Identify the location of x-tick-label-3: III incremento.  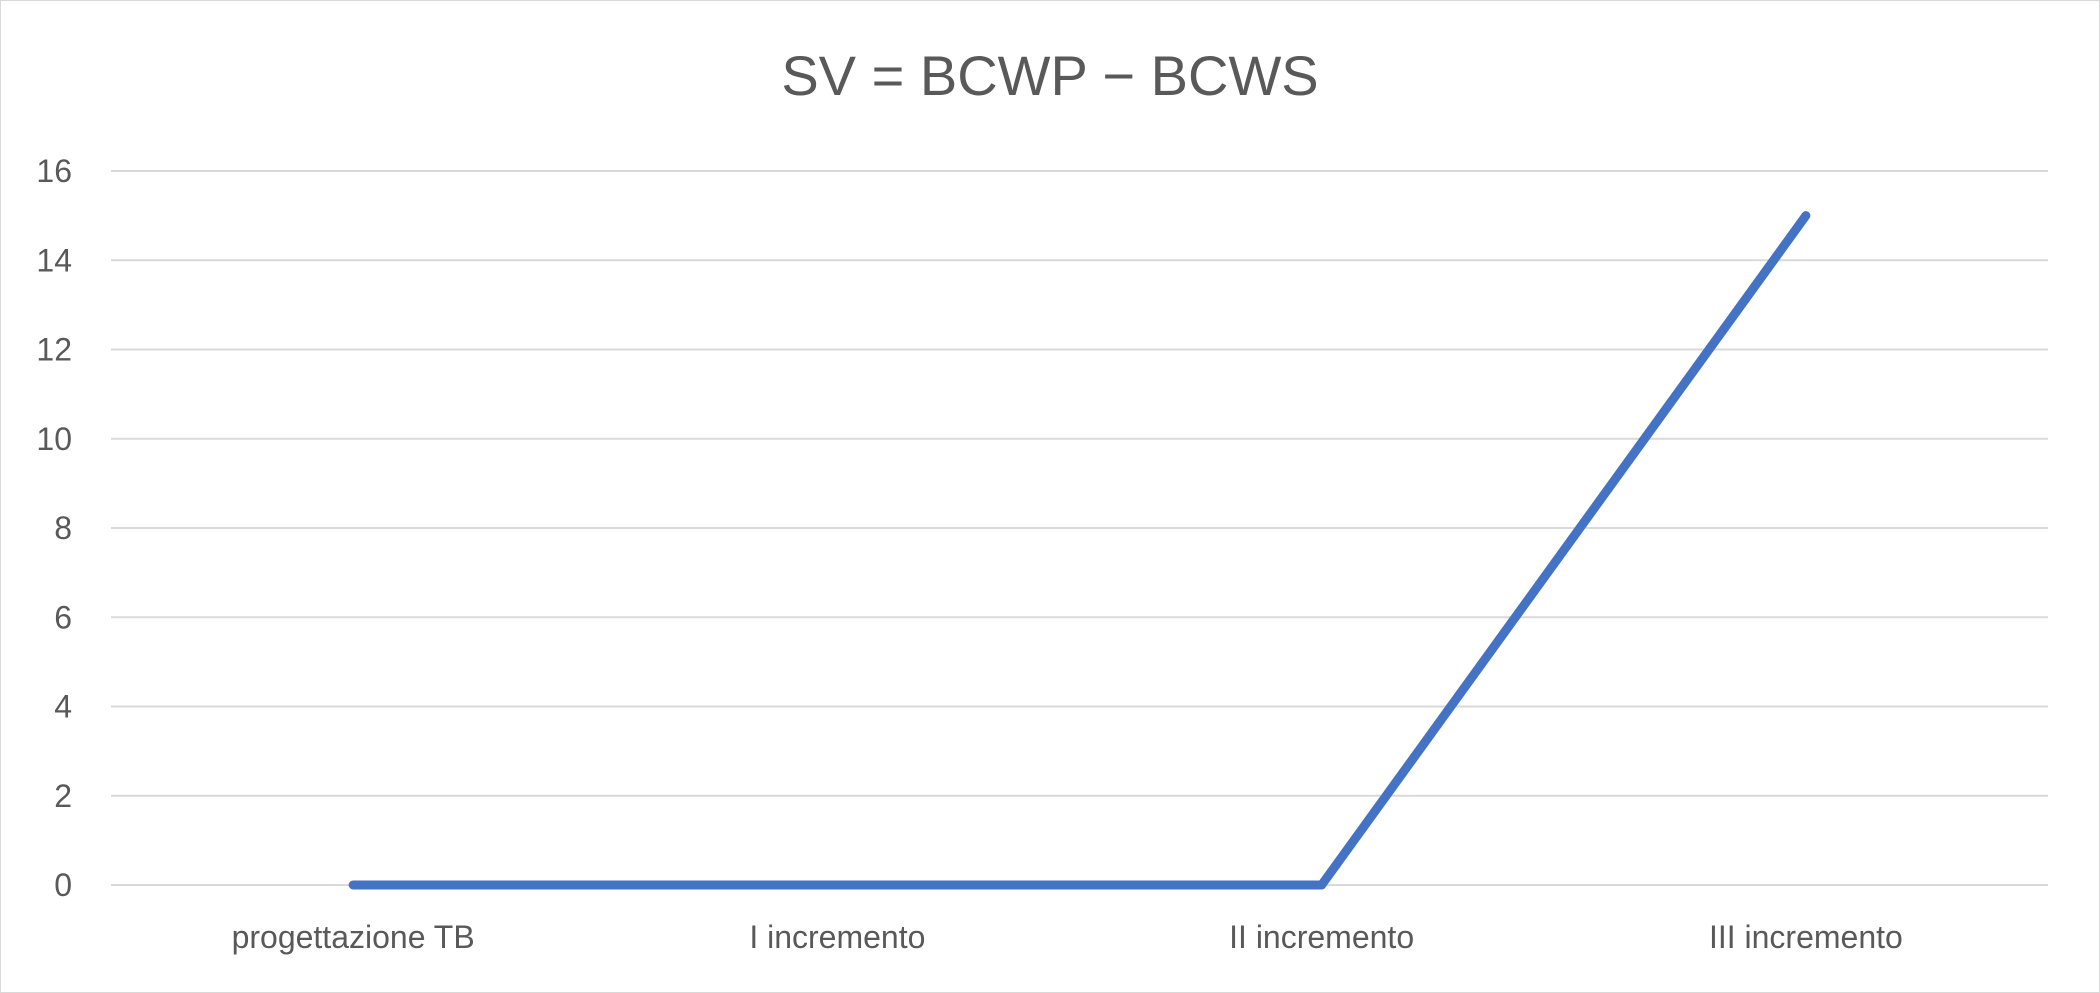
(1806, 937).